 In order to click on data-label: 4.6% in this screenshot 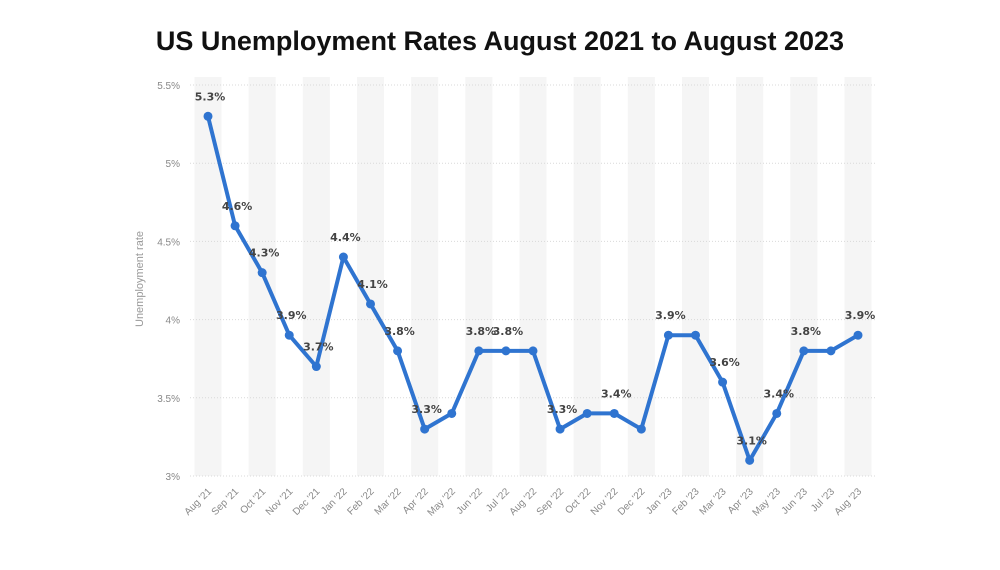, I will do `click(237, 206)`.